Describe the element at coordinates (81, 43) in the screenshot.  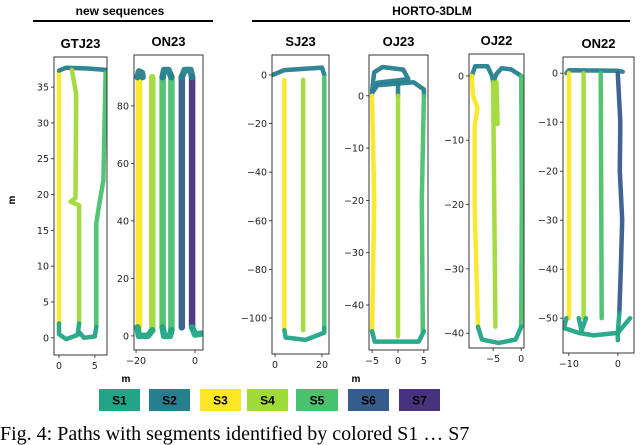
I see `panel-title: GTJ23` at that location.